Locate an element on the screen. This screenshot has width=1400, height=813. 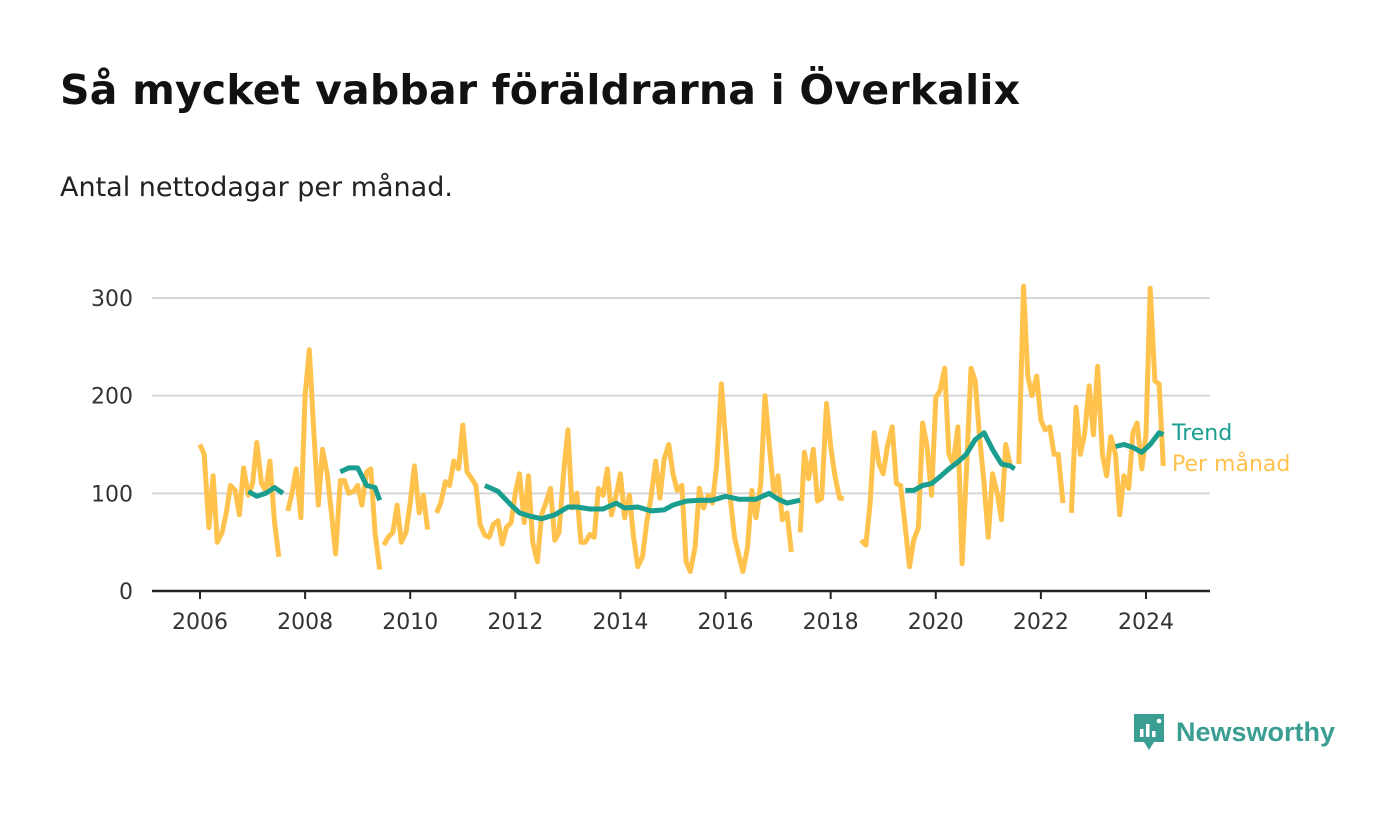
newsworthy-logo-icon is located at coordinates (1149, 732).